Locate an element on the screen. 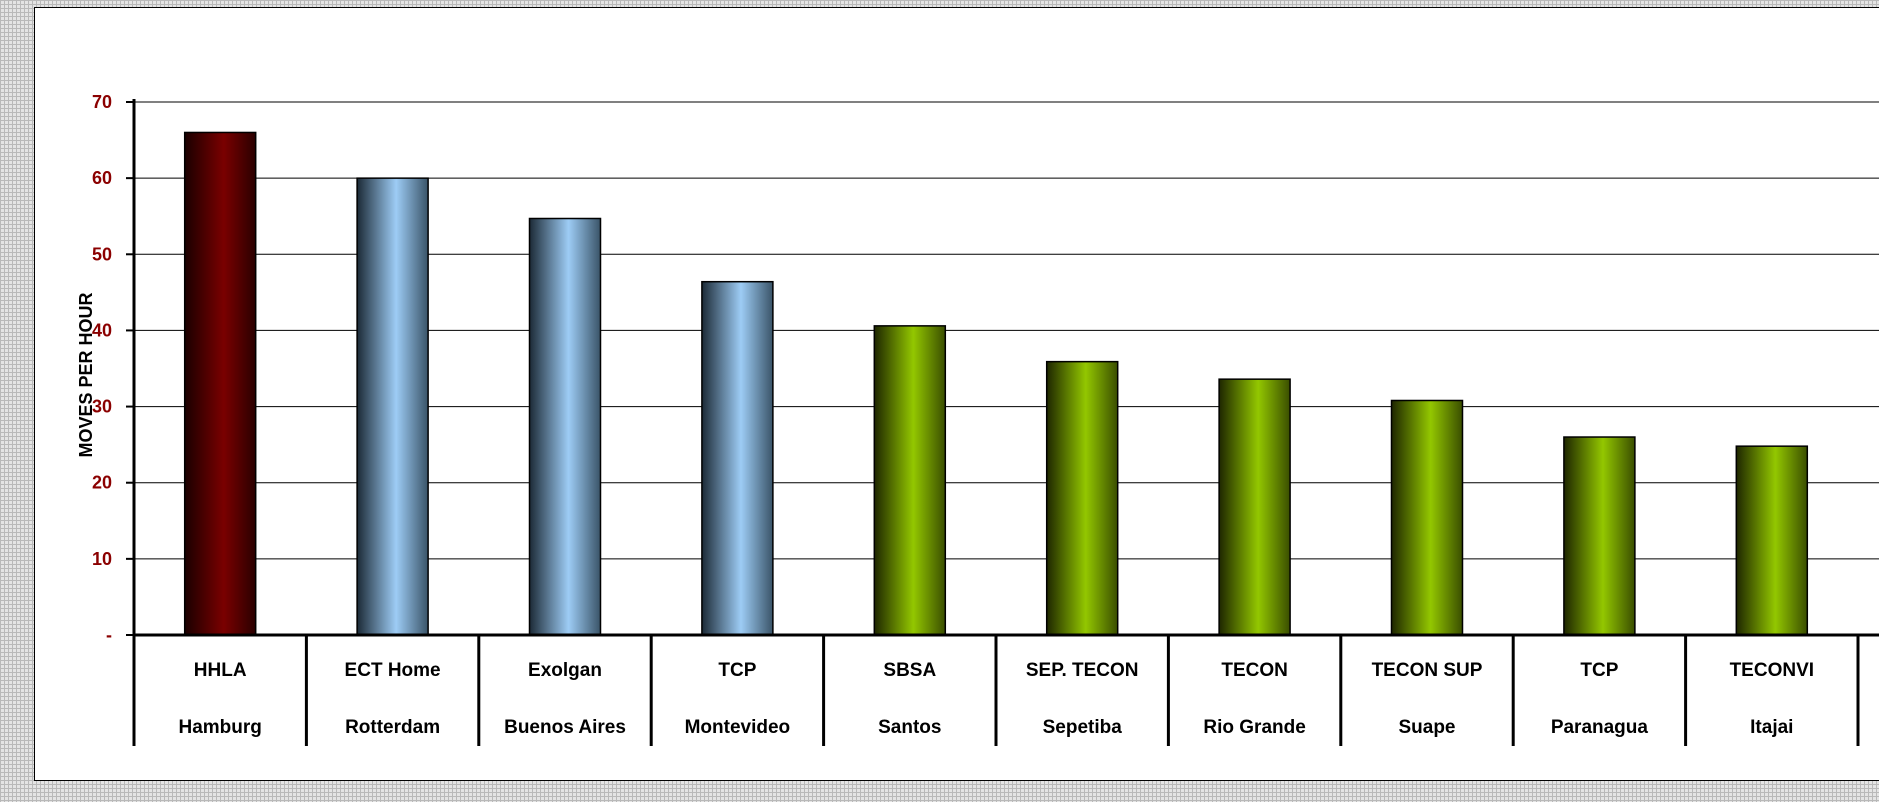 The width and height of the screenshot is (1879, 802). y-tick-label: 70 is located at coordinates (102, 102).